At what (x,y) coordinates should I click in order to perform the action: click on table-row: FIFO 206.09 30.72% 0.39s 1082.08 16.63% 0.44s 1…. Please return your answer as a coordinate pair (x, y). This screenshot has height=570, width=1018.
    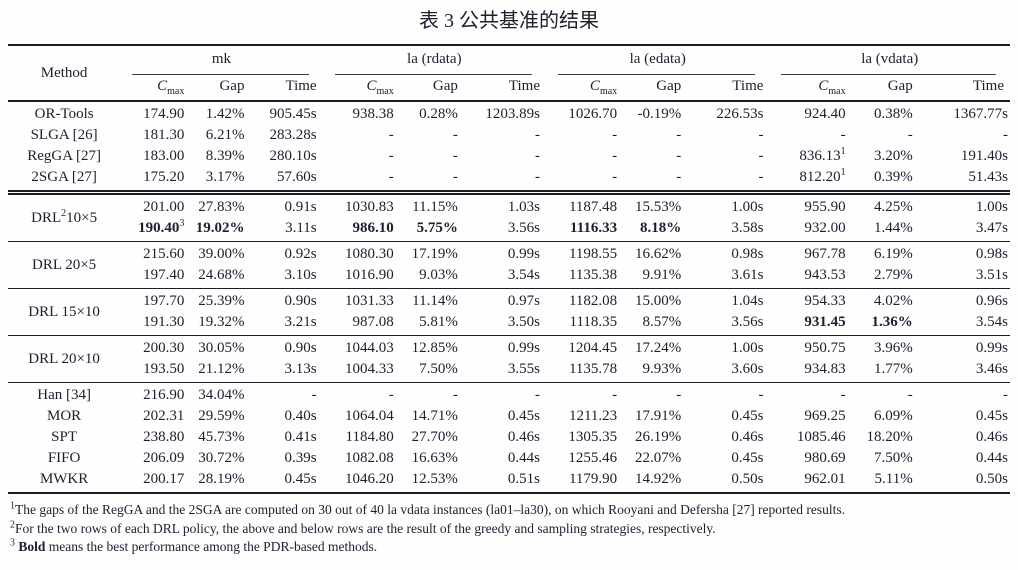
    Looking at the image, I should click on (509, 458).